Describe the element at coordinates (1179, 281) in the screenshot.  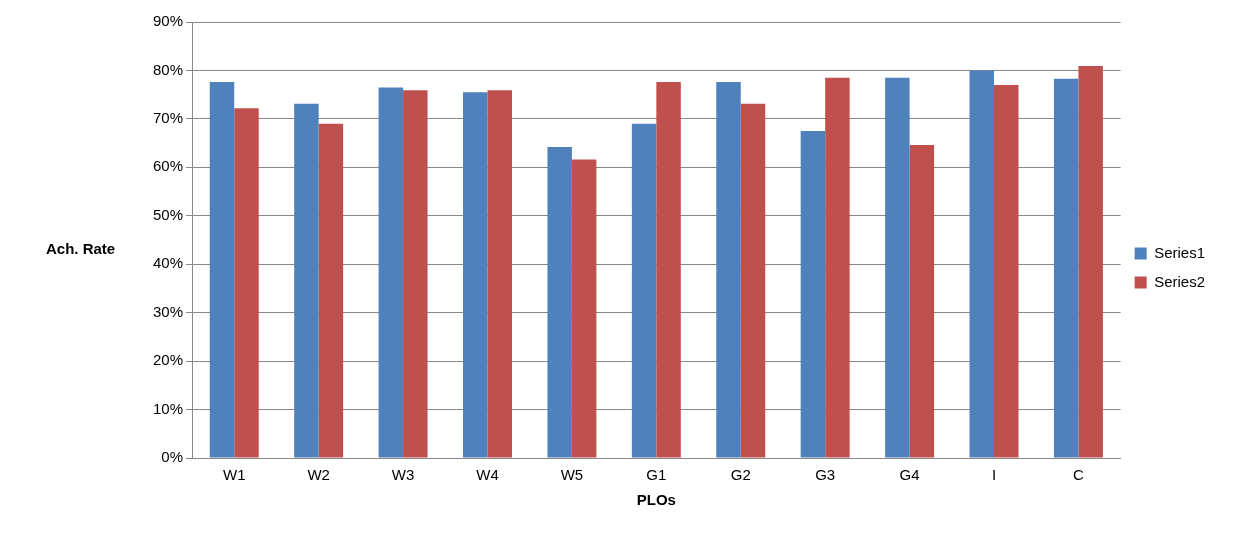
I see `legend-label: Series2` at that location.